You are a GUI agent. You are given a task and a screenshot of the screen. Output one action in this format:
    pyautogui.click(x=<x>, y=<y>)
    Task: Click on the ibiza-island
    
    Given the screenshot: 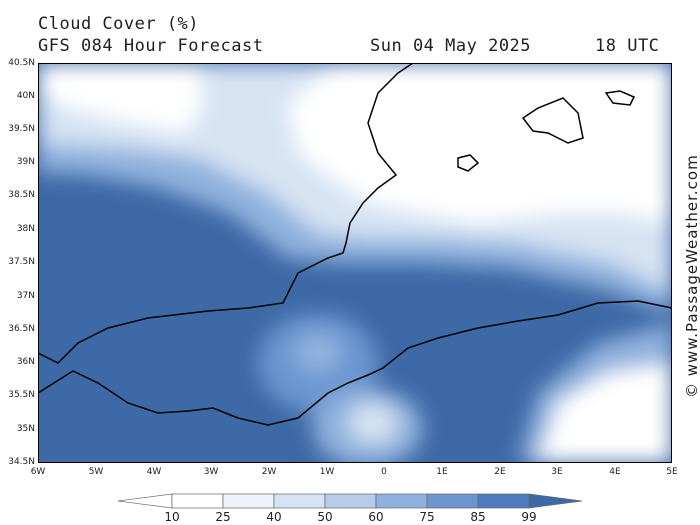 What is the action you would take?
    pyautogui.click(x=468, y=163)
    